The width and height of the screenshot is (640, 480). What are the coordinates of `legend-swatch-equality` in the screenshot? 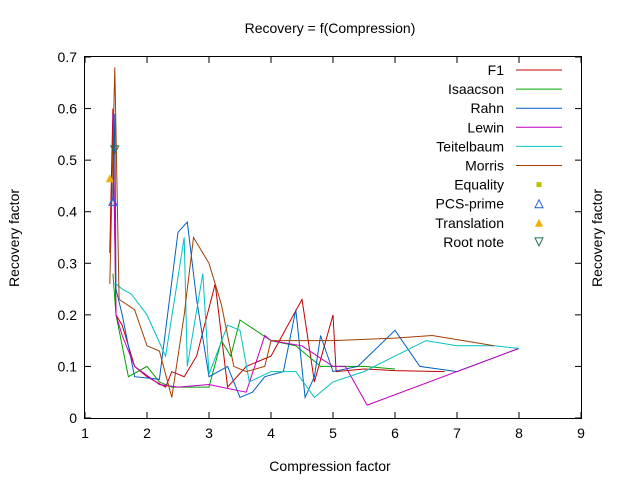 It's located at (539, 185).